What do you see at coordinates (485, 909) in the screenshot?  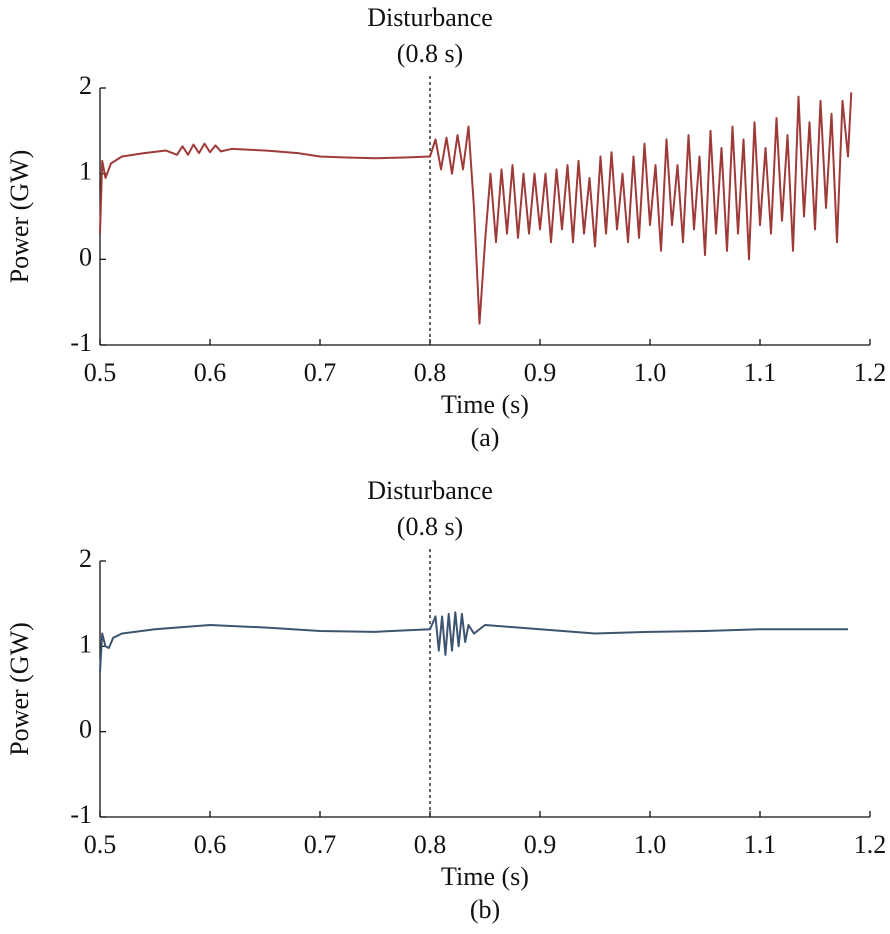 I see `caption: (b)` at bounding box center [485, 909].